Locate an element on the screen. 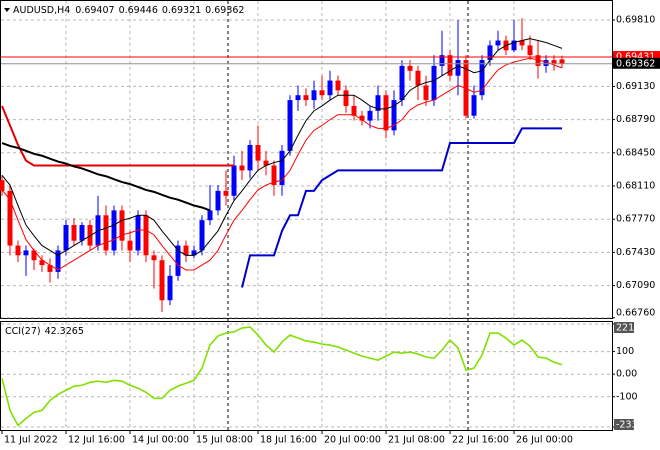  y-tick-label: 0.67770 is located at coordinates (635, 219).